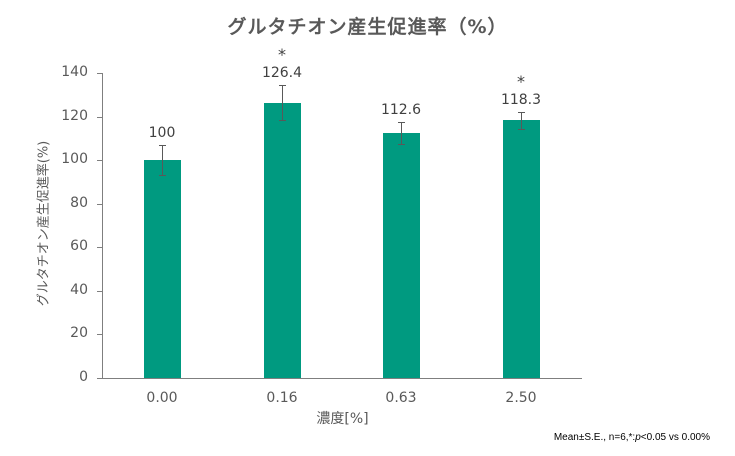 The height and width of the screenshot is (456, 735). I want to click on statistics-note: Mean±S.E., n=6,*:p<0.05 vs 0.00%, so click(631, 437).